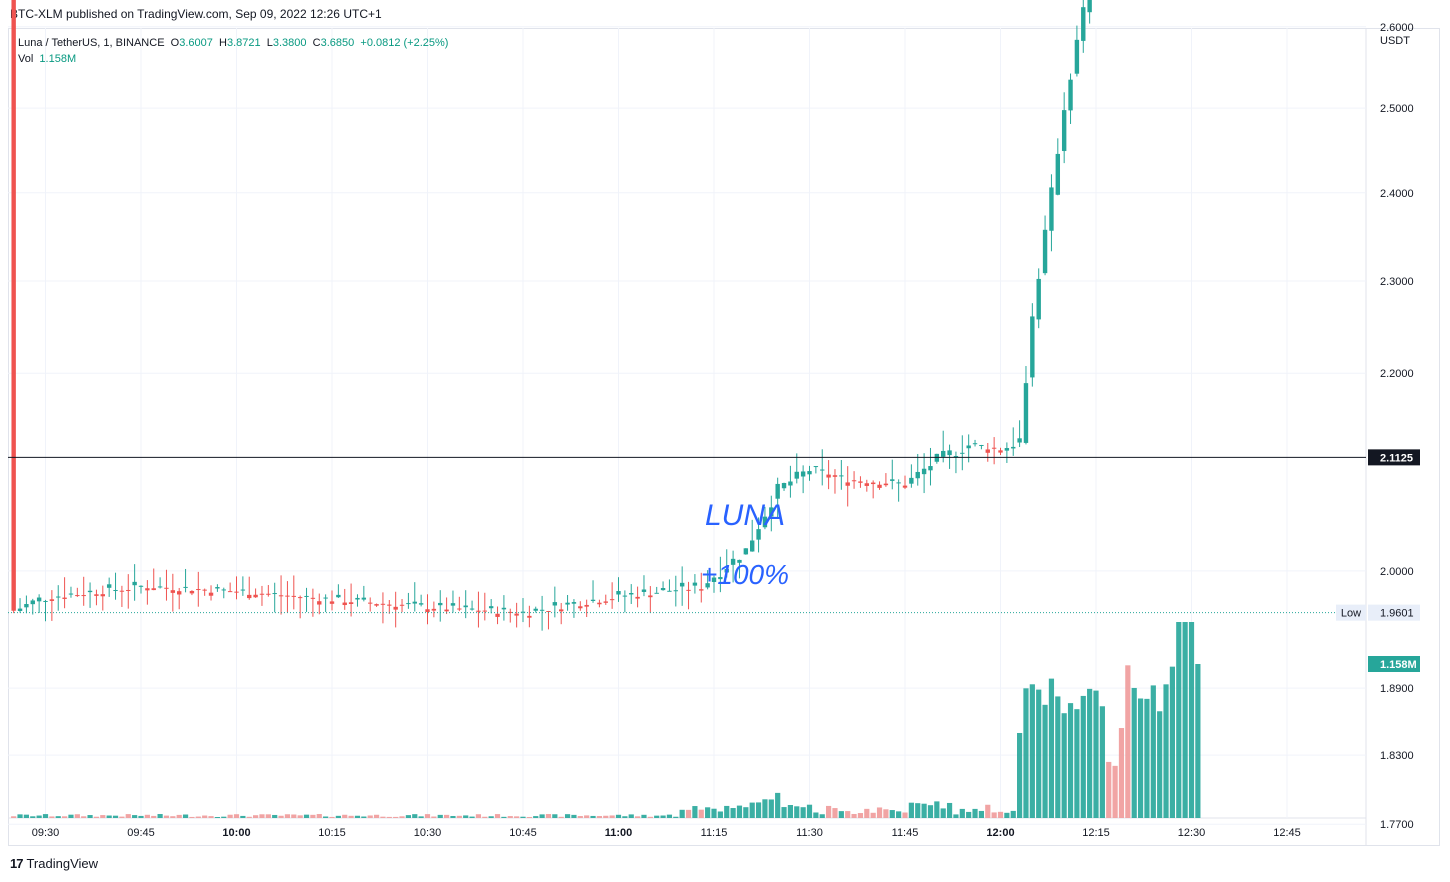 This screenshot has width=1450, height=882. I want to click on price-tick-label: 1.8300, so click(1397, 756).